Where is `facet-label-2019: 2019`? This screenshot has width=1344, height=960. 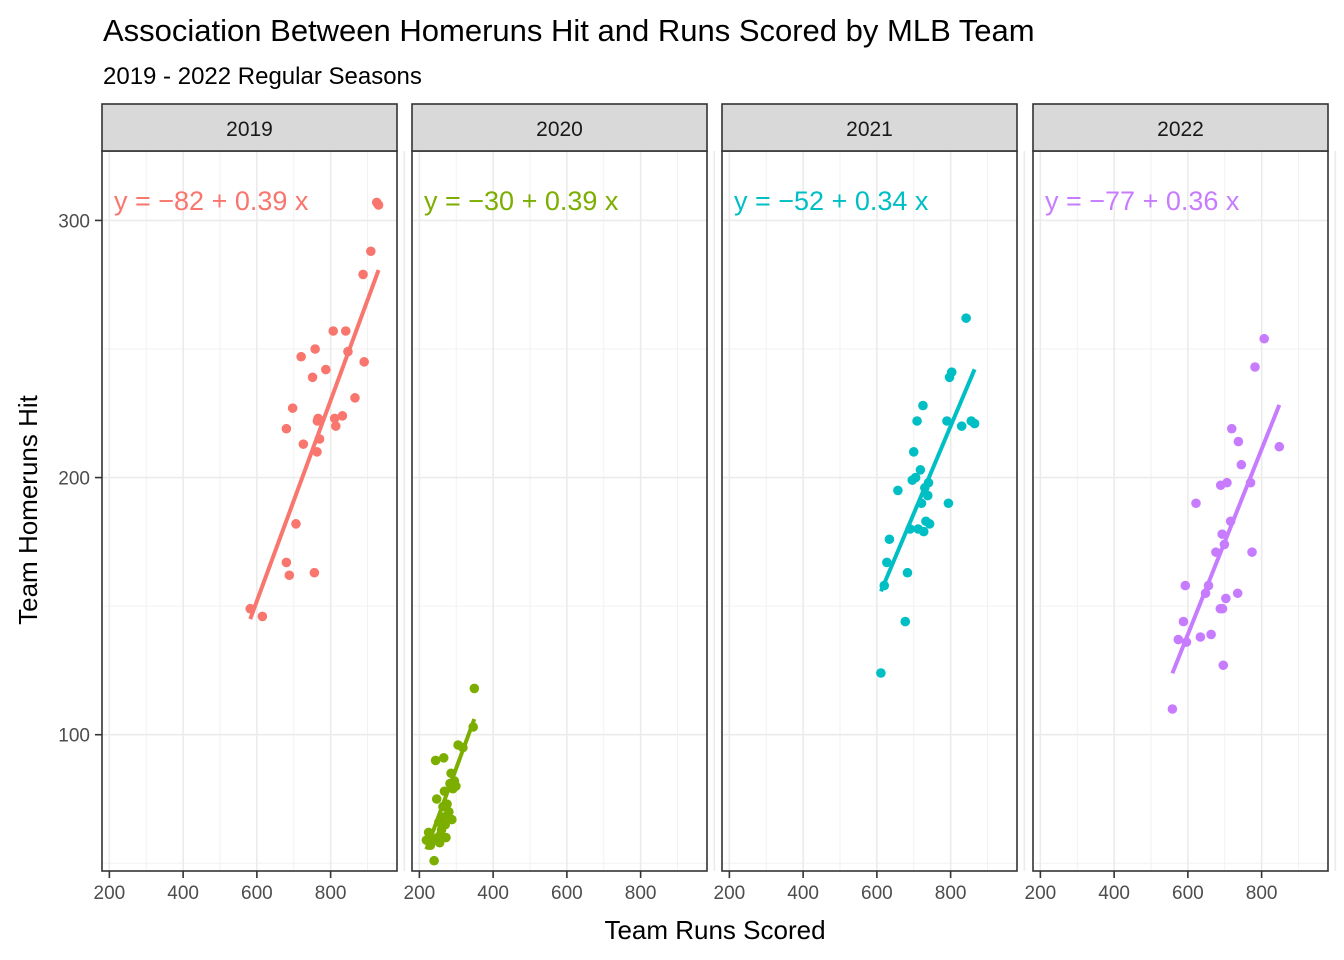 facet-label-2019: 2019 is located at coordinates (249, 129).